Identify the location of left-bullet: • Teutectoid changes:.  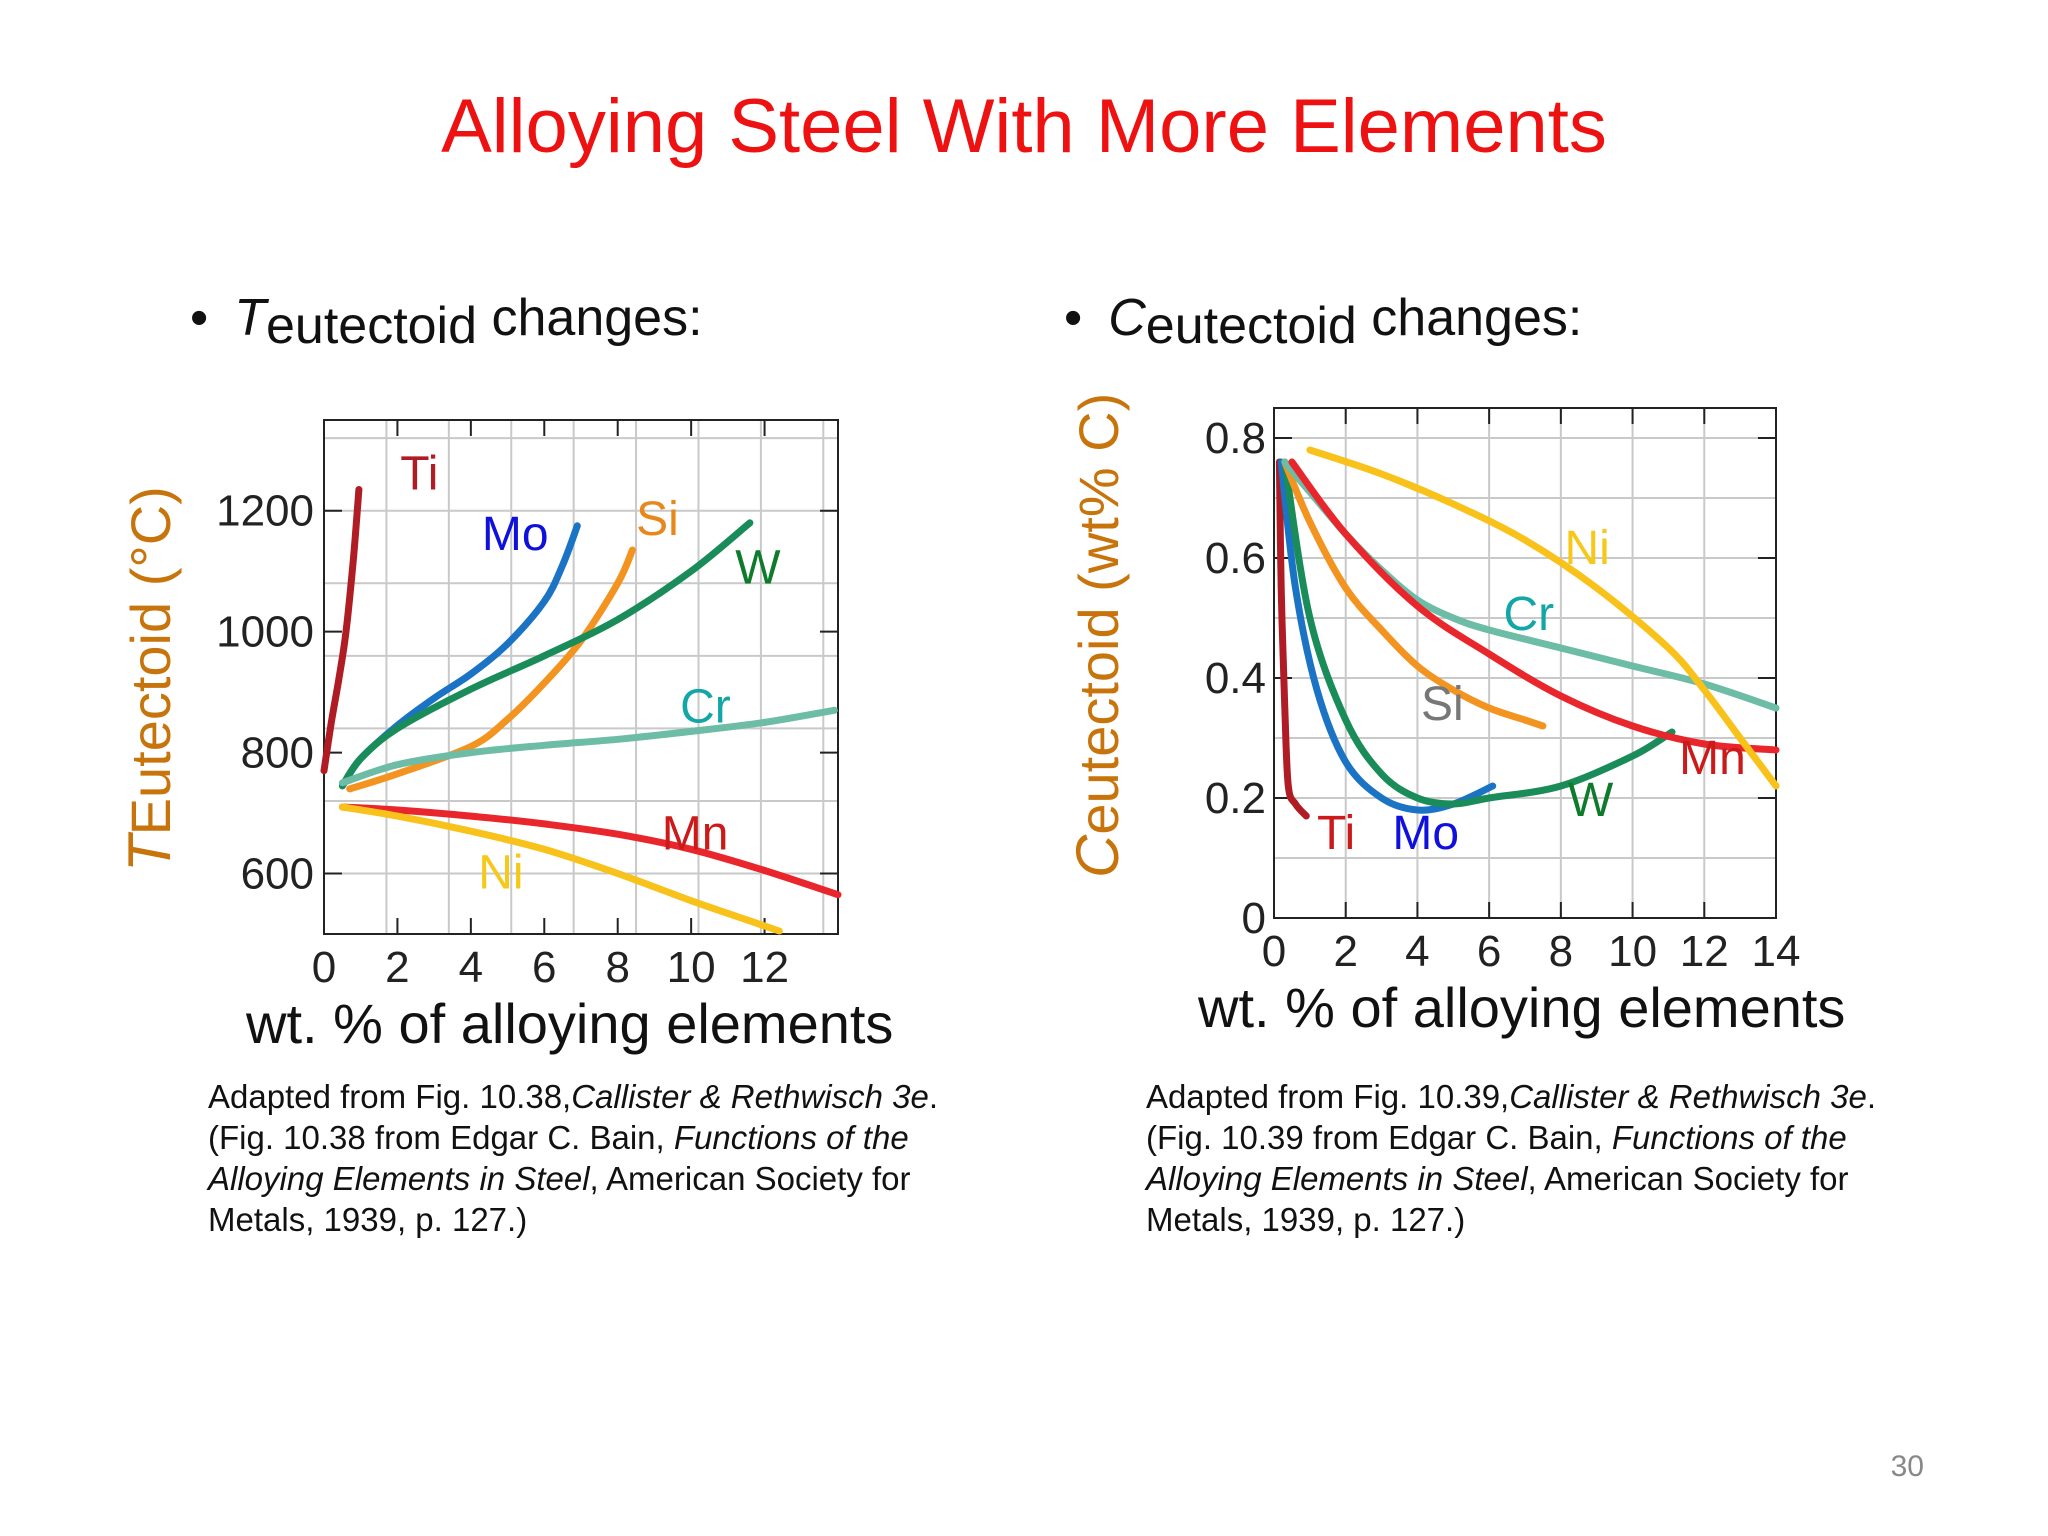
(446, 320).